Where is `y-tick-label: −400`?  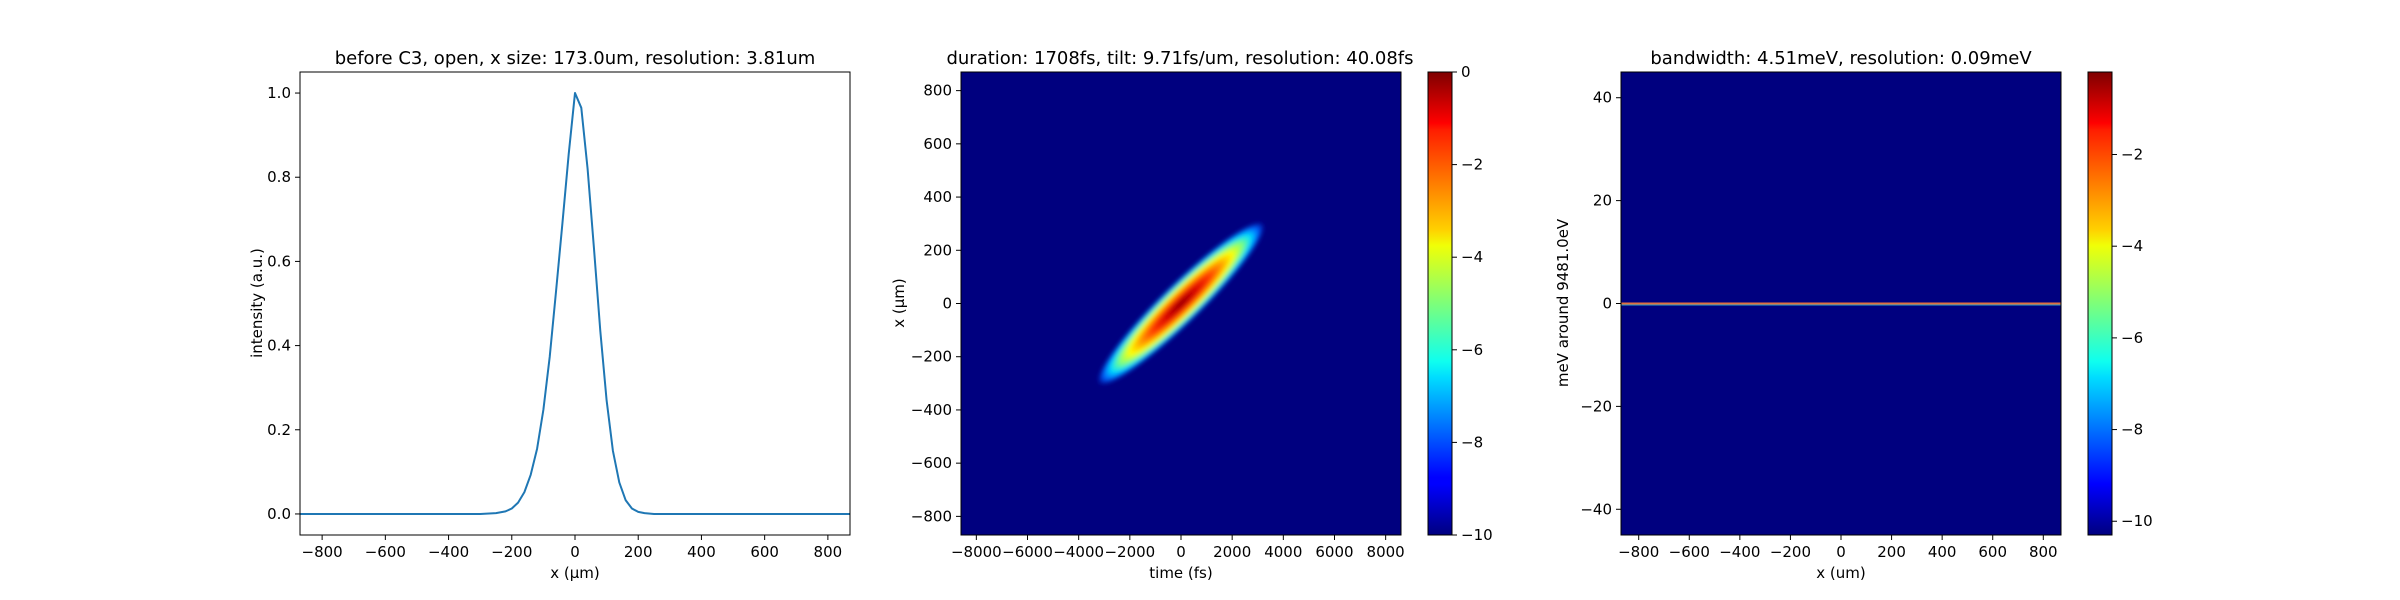
y-tick-label: −400 is located at coordinates (931, 410).